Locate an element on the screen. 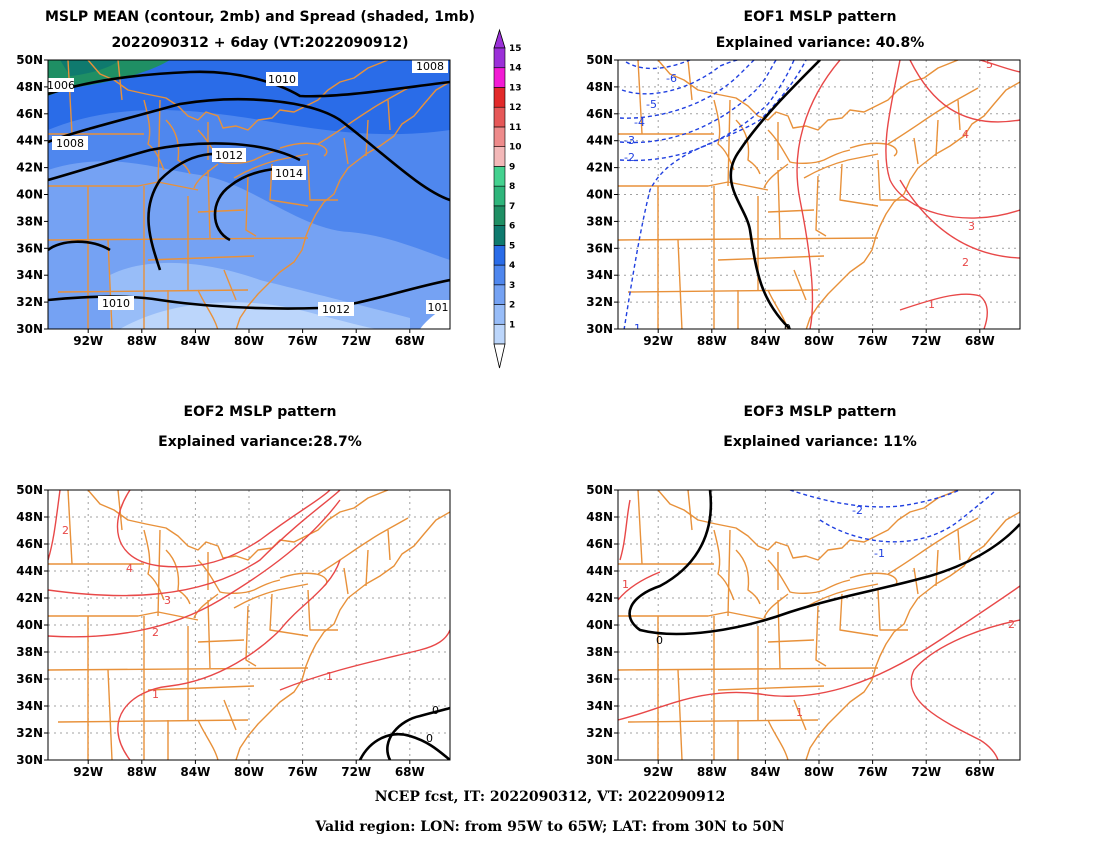 The height and width of the screenshot is (850, 1100). lat-tick-label-2-4: 42N is located at coordinates (29, 598).